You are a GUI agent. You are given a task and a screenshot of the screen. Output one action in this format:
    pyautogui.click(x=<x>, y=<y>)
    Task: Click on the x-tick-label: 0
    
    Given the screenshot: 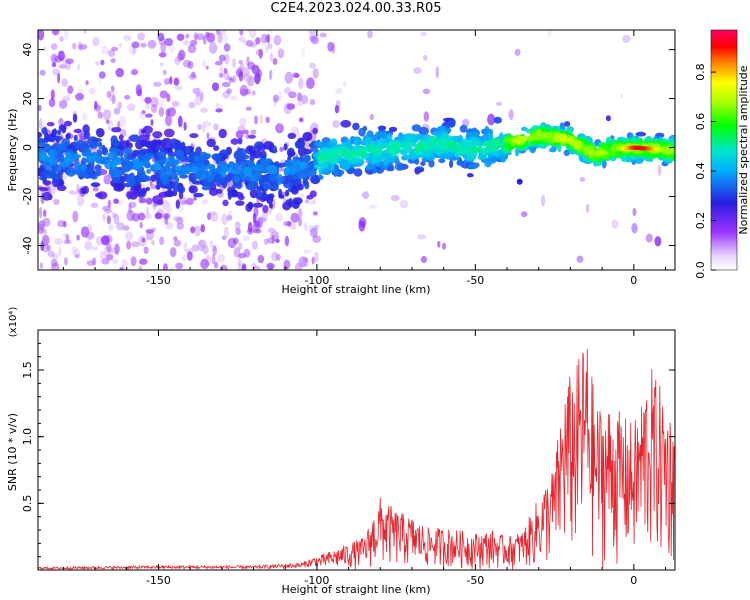 What is the action you would take?
    pyautogui.click(x=633, y=580)
    